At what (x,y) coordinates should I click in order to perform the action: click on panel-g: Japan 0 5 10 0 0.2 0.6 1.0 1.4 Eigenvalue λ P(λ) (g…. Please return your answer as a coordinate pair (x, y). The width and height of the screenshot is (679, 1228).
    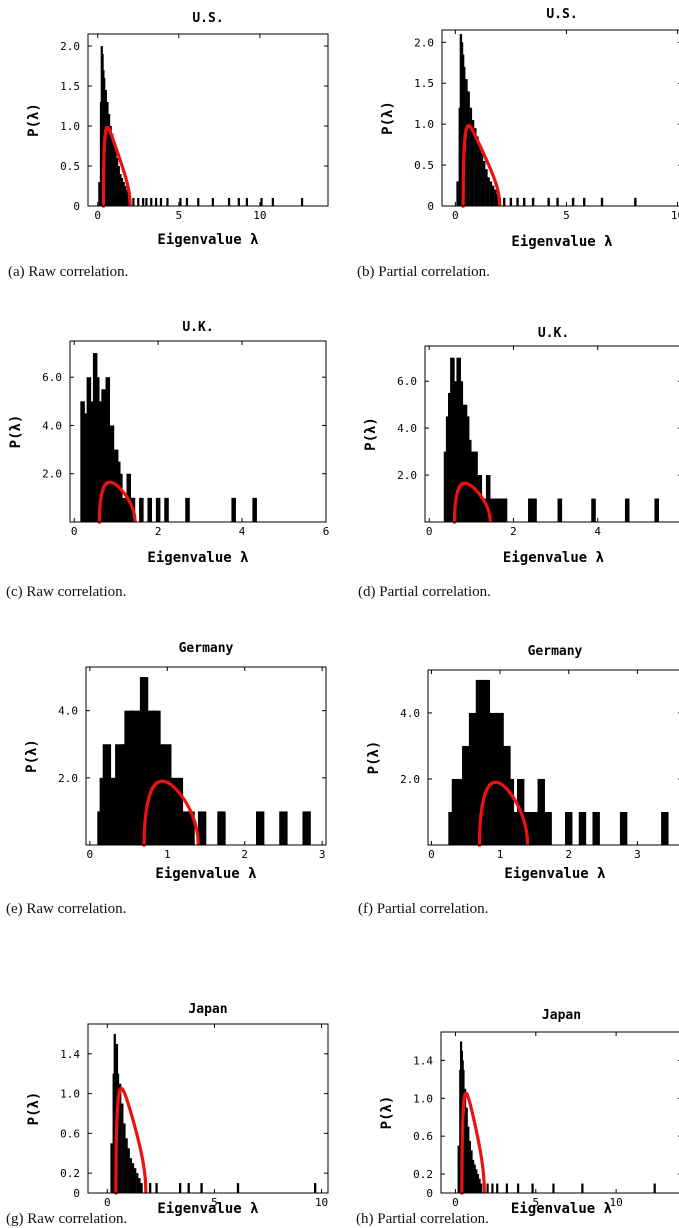
    Looking at the image, I should click on (167, 1114).